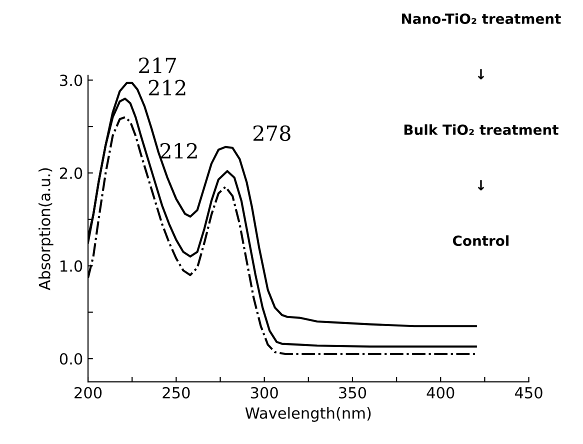  Describe the element at coordinates (71, 173) in the screenshot. I see `y-tick-label: 2.0` at that location.